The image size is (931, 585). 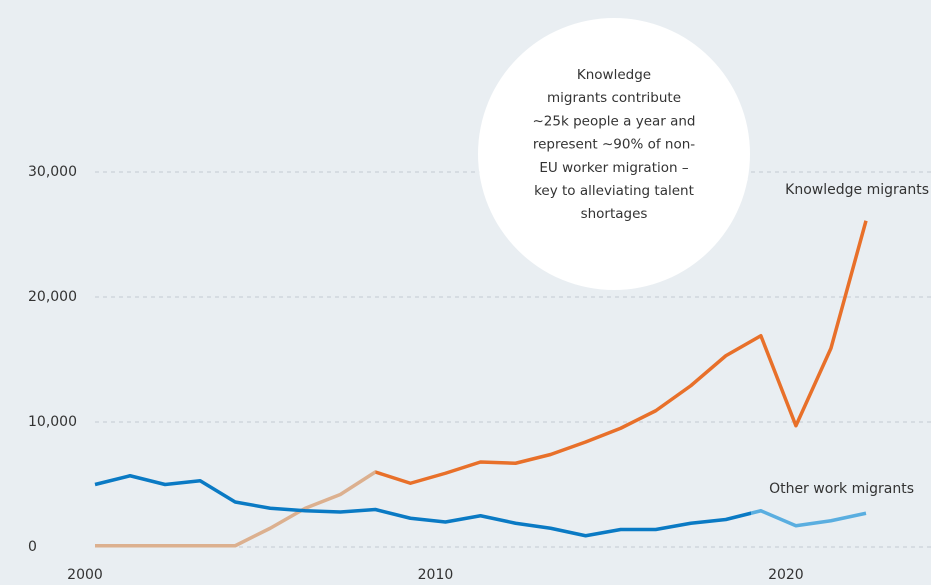 I want to click on annotation-line: ∼25k people a year and, so click(x=613, y=121).